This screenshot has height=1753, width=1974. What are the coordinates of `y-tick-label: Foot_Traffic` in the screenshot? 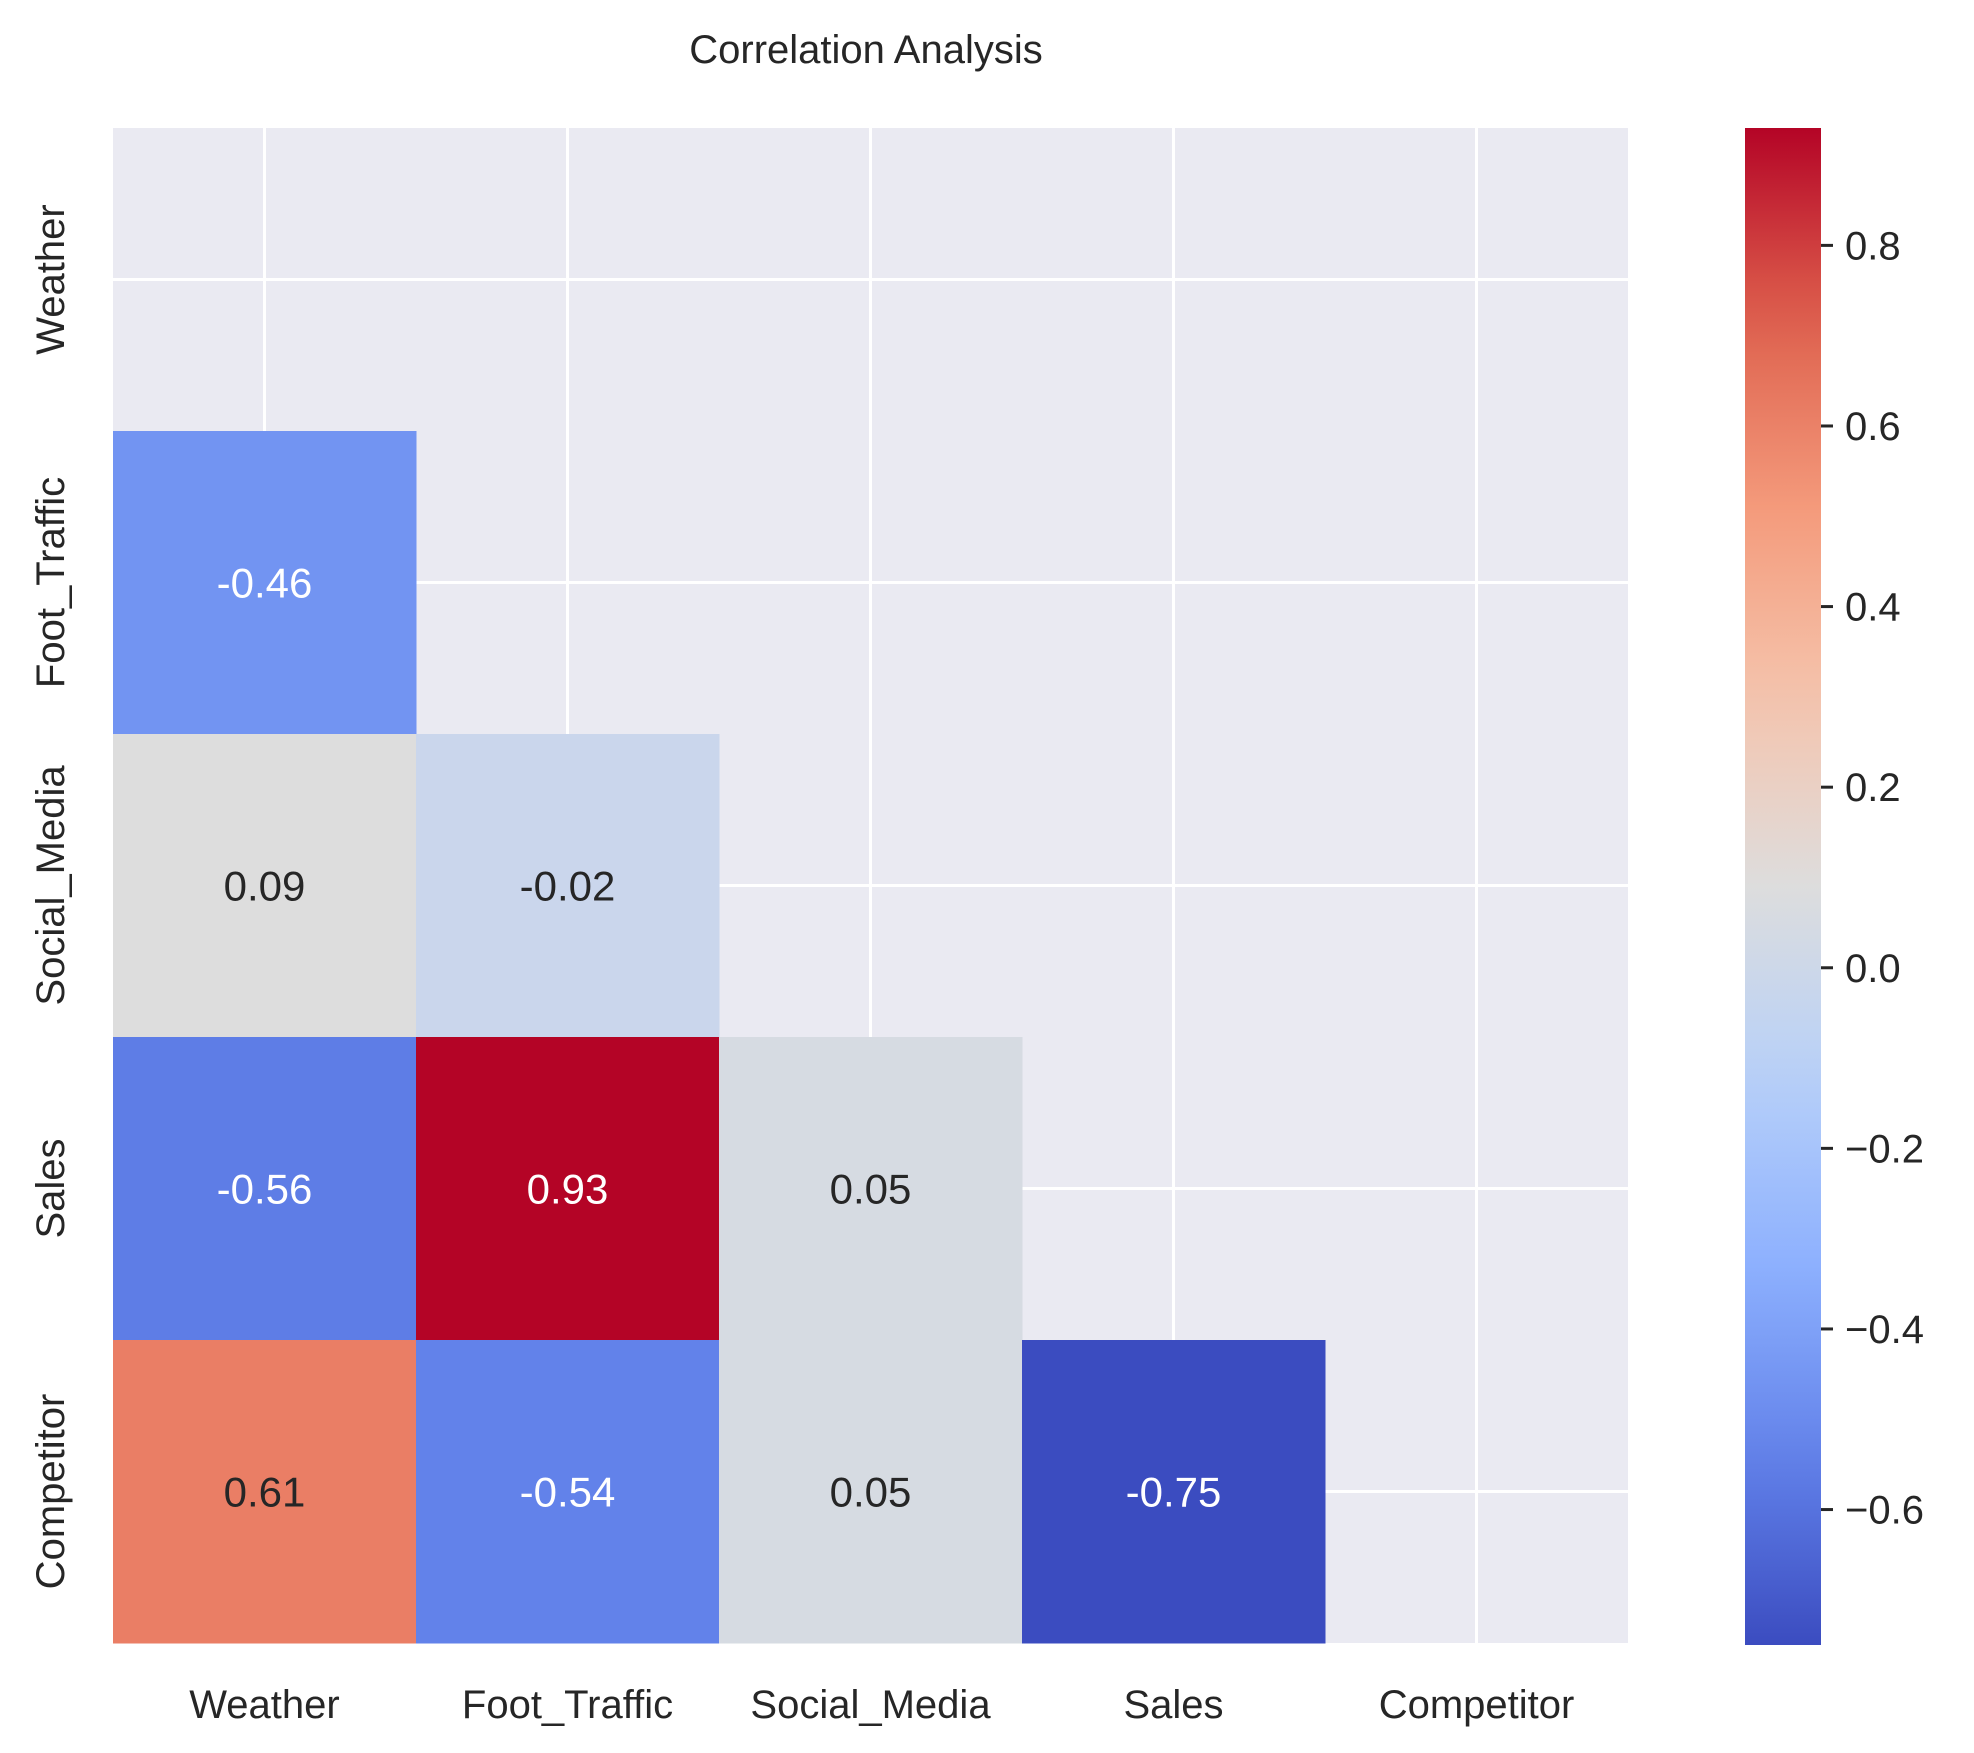 It's located at (51, 582).